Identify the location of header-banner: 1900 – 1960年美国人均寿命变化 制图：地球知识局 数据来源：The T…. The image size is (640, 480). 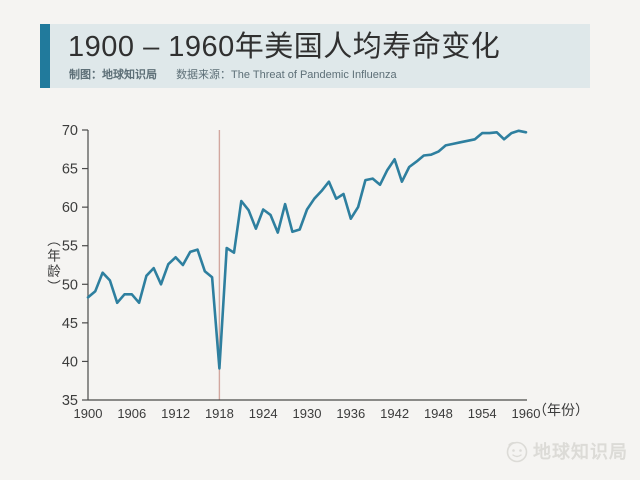
(315, 56).